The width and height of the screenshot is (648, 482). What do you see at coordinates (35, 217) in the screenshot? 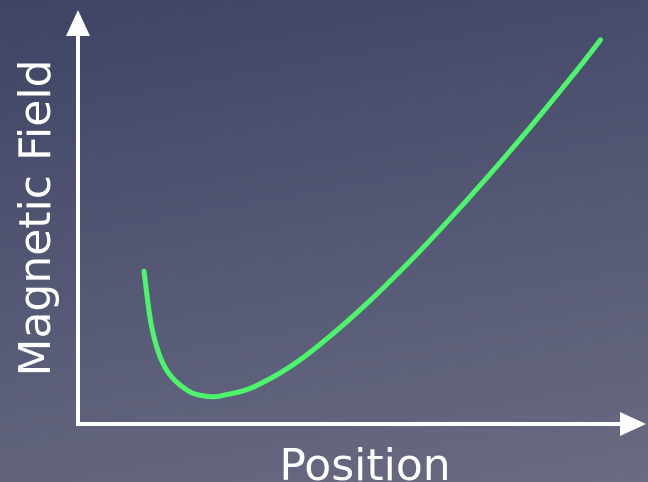
I see `y-axis-label: Magnetic Field` at bounding box center [35, 217].